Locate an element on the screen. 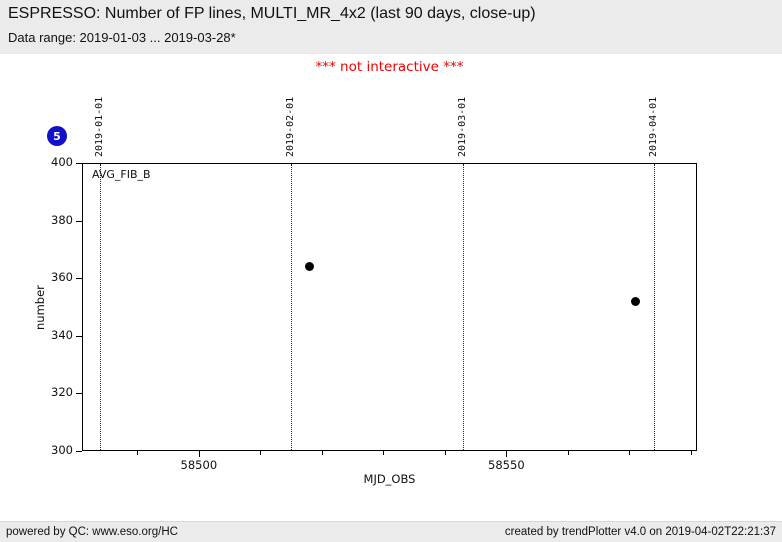 This screenshot has height=542, width=782. date-label: 2019-03-01 is located at coordinates (463, 126).